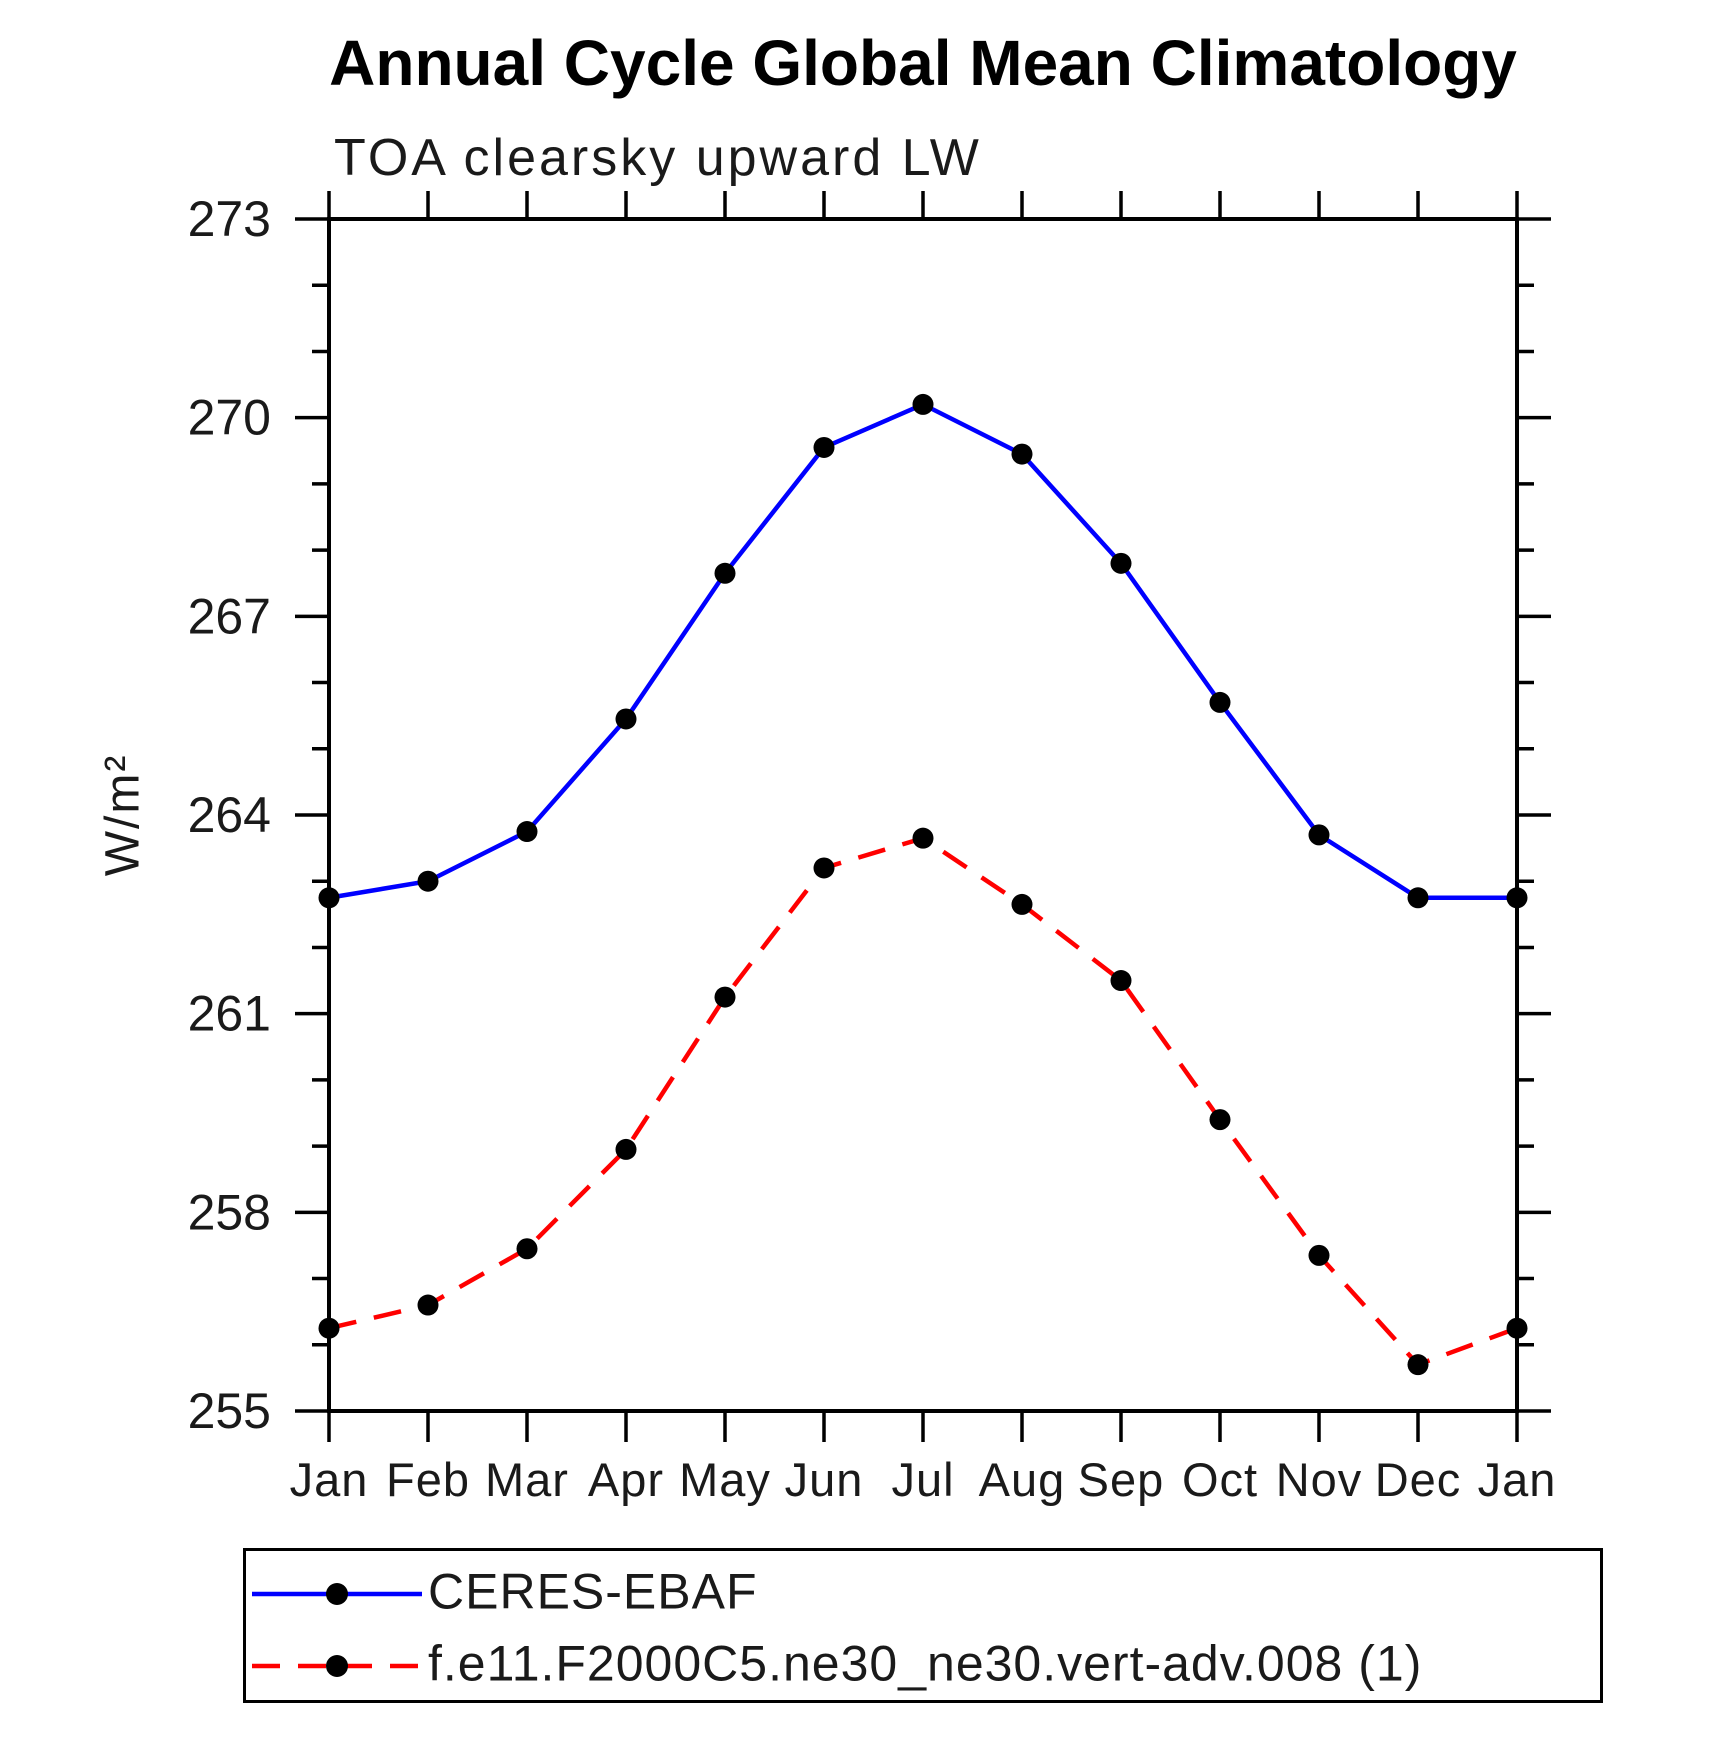 This screenshot has height=1747, width=1710. Describe the element at coordinates (229, 616) in the screenshot. I see `y-tick-label: 267` at that location.